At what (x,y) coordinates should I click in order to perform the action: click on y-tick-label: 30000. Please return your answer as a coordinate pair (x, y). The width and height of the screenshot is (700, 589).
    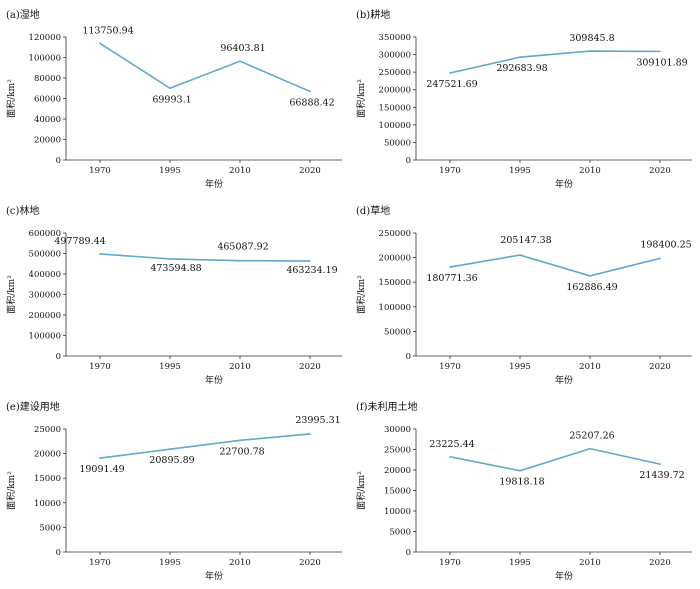
    Looking at the image, I should click on (397, 430).